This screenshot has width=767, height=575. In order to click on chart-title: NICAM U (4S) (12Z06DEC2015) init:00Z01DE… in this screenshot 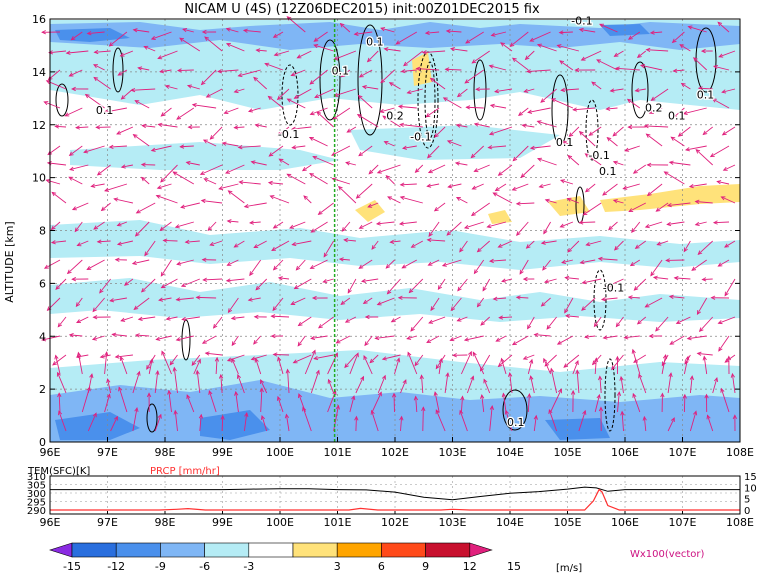, I will do `click(362, 9)`.